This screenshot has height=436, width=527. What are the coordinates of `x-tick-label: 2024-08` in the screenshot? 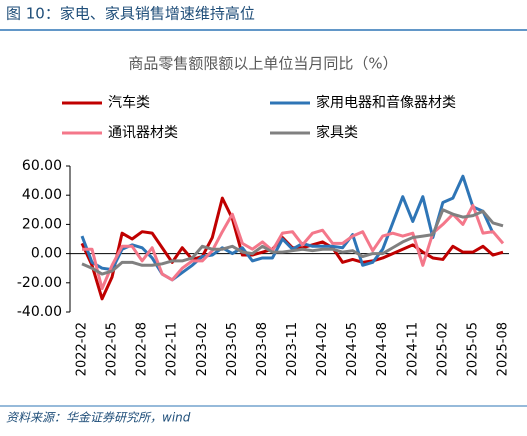 It's located at (382, 349).